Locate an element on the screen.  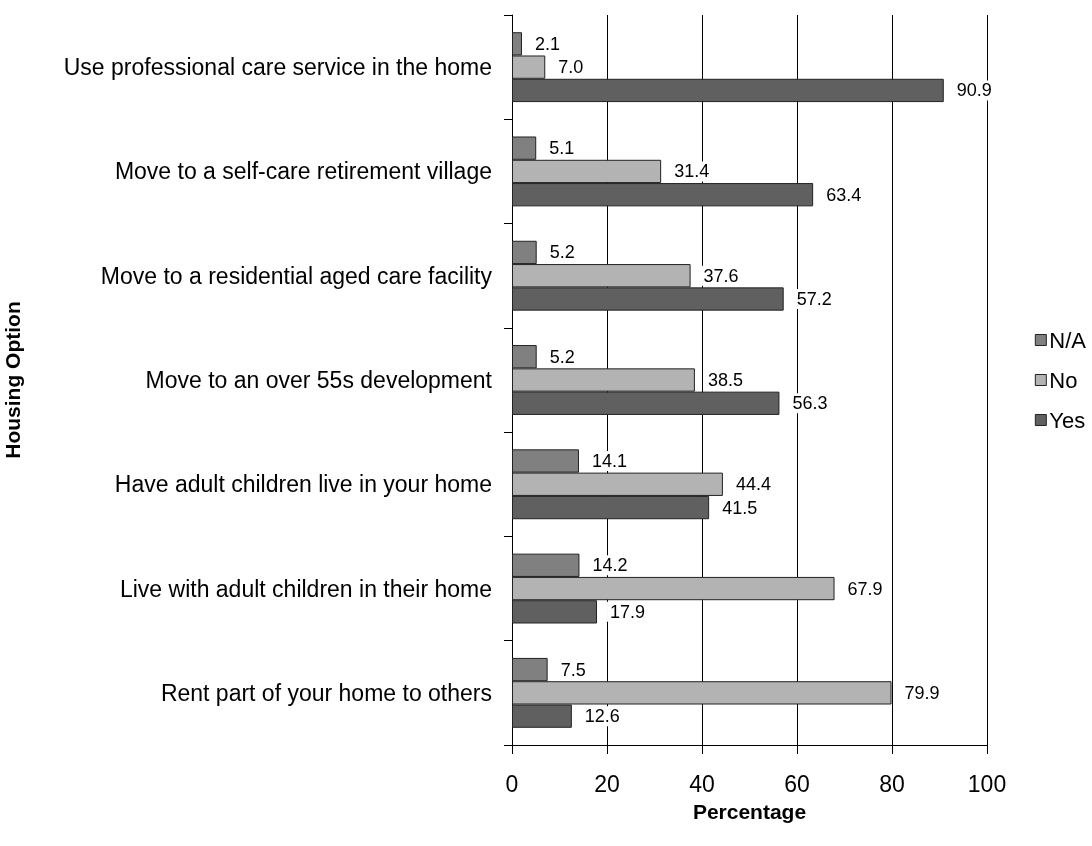
legend-label: N/A is located at coordinates (1068, 340).